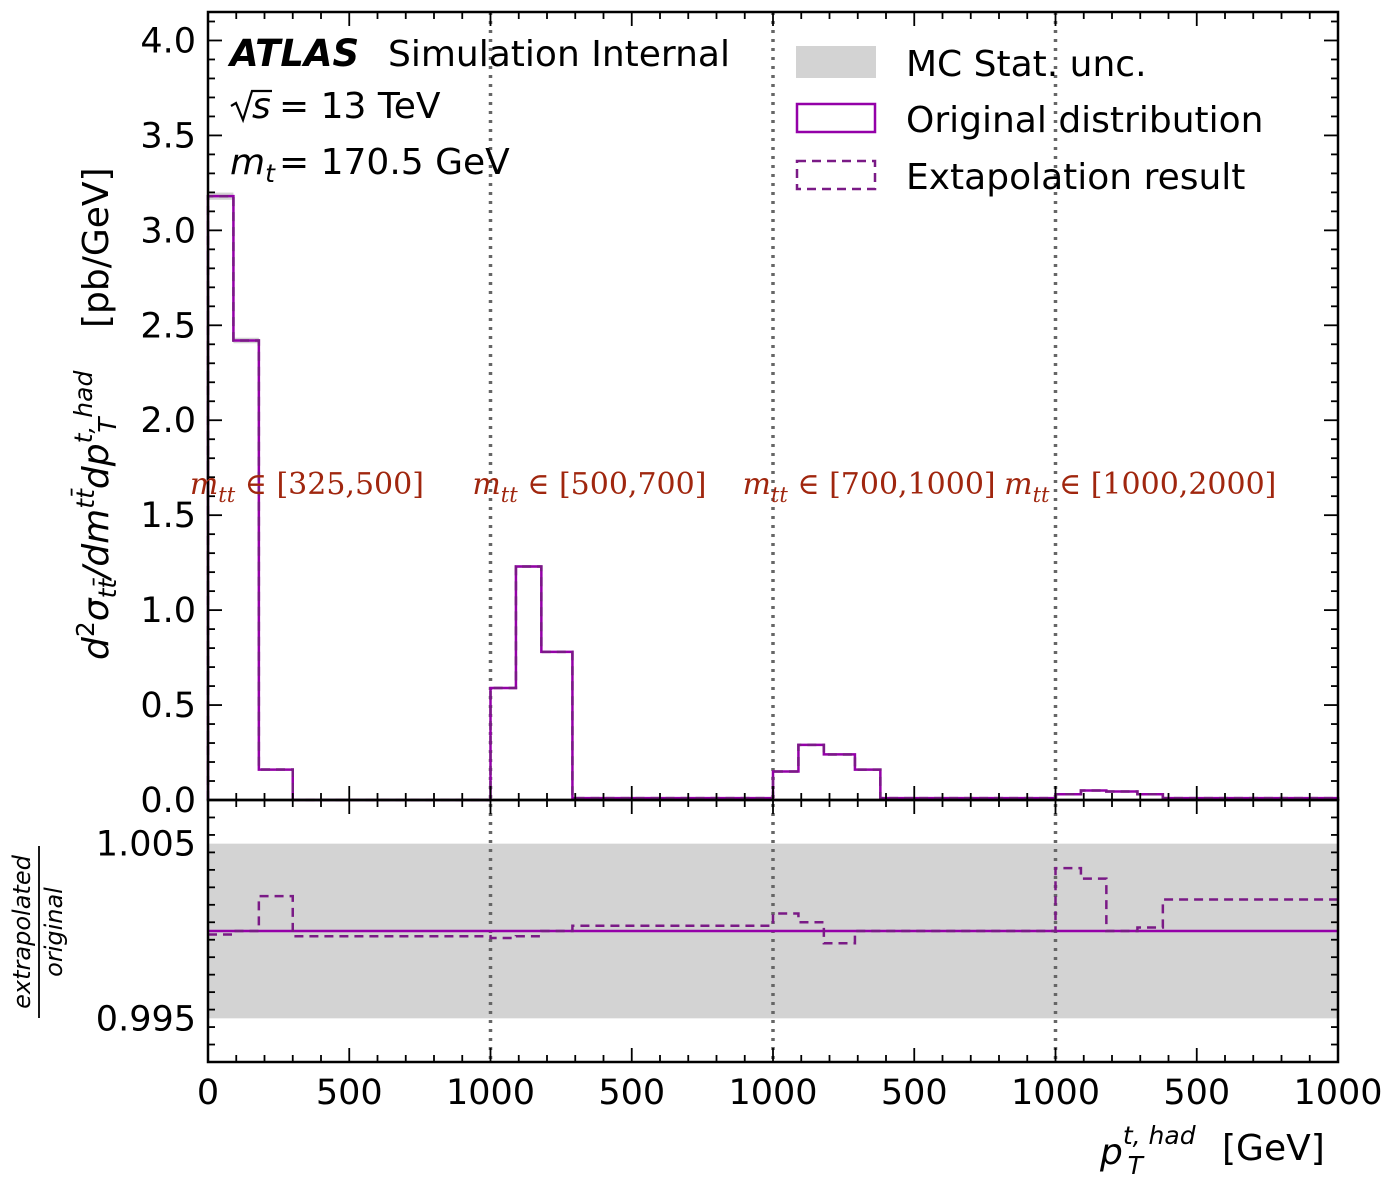  What do you see at coordinates (1084, 120) in the screenshot?
I see `legend-original-label: Original distribution` at bounding box center [1084, 120].